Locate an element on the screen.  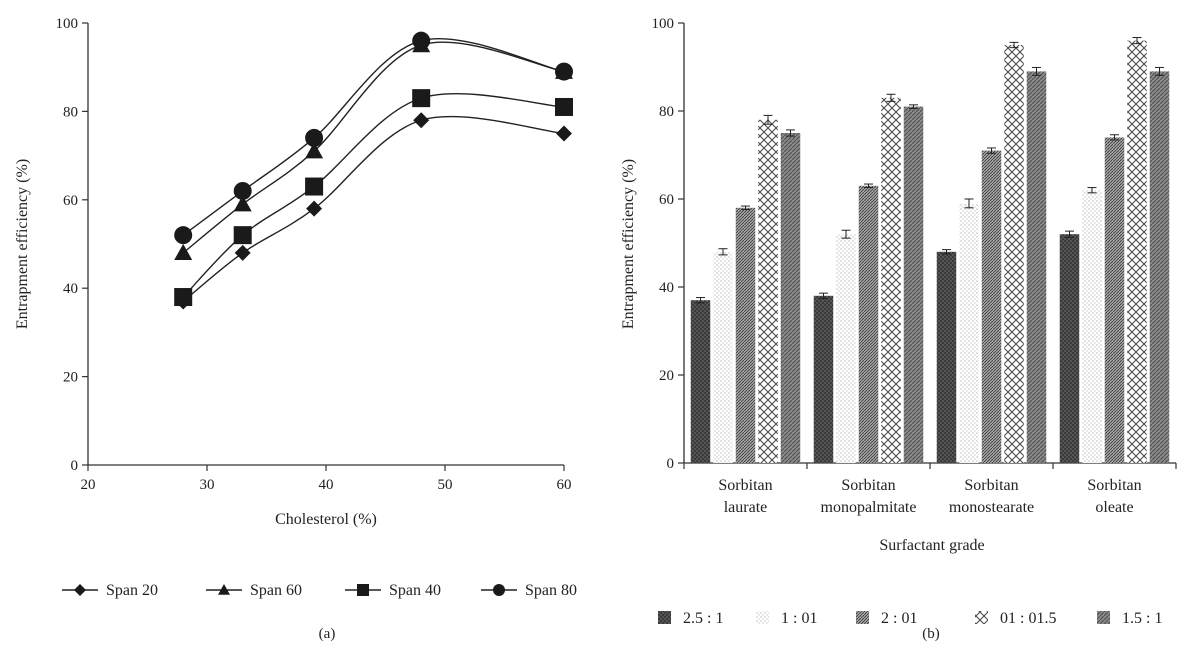
category-label: monopalmitate is located at coordinates (869, 507).